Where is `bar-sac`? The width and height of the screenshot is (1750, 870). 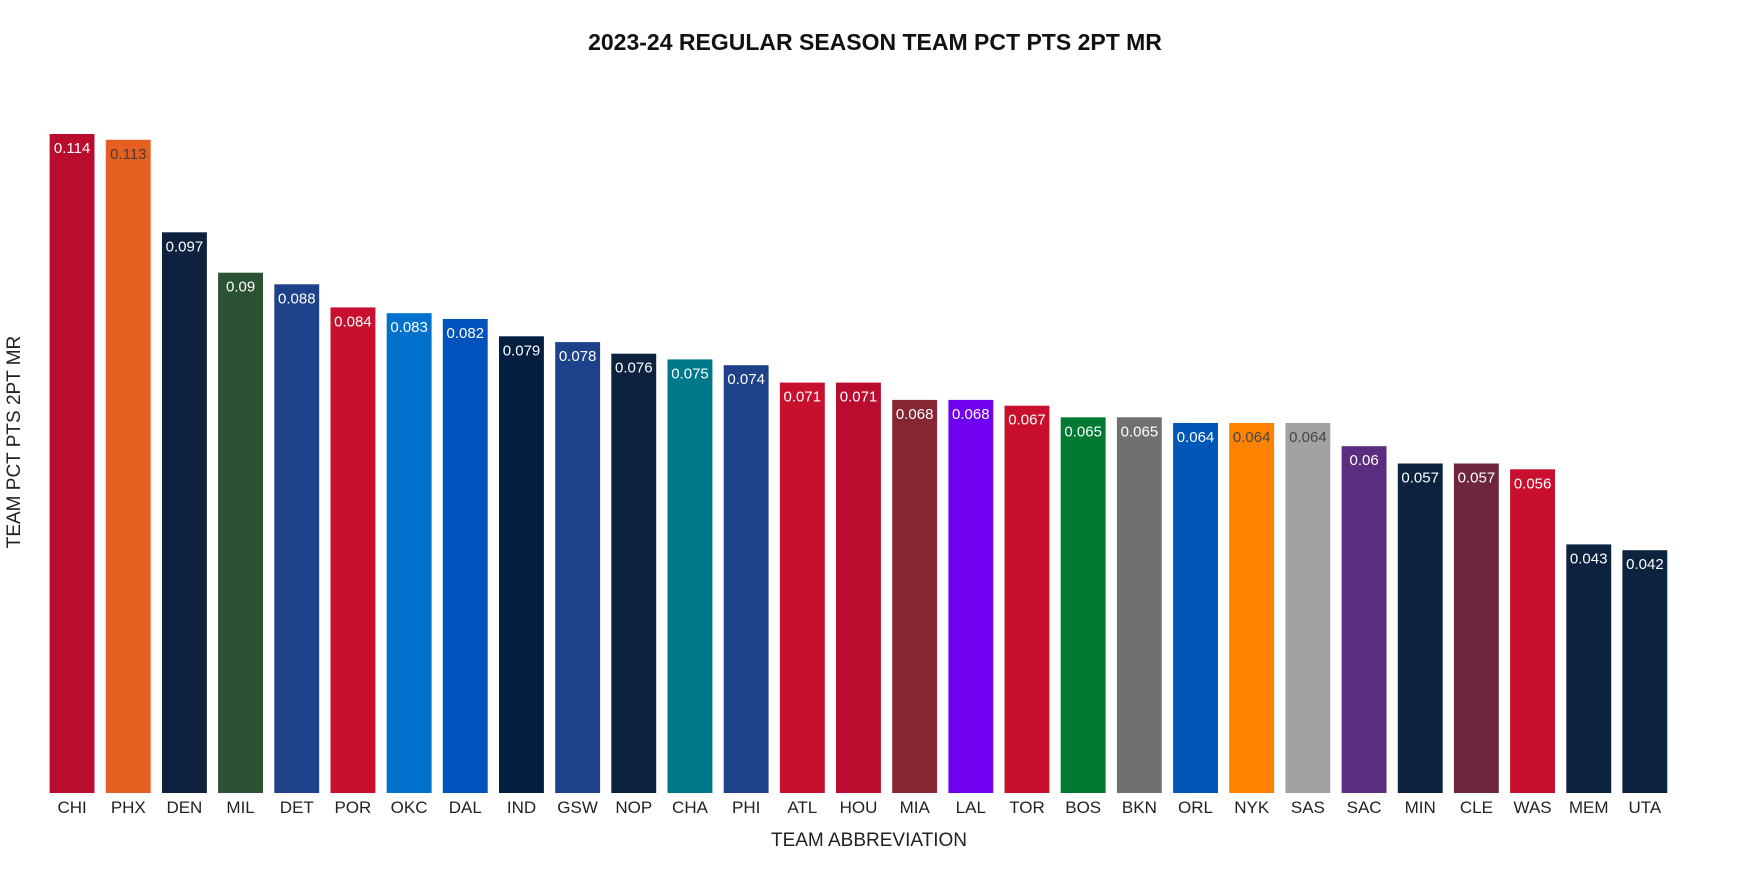 bar-sac is located at coordinates (1364, 619).